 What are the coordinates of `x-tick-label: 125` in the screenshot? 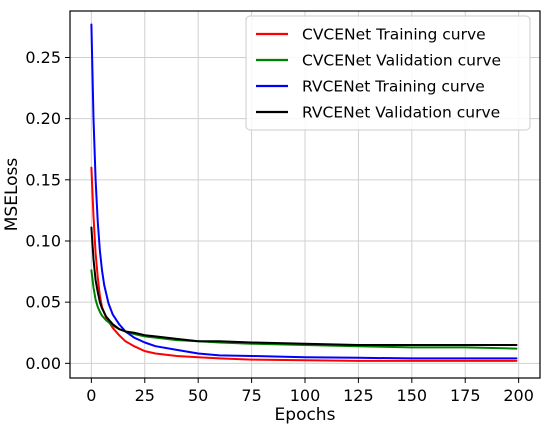 It's located at (358, 395).